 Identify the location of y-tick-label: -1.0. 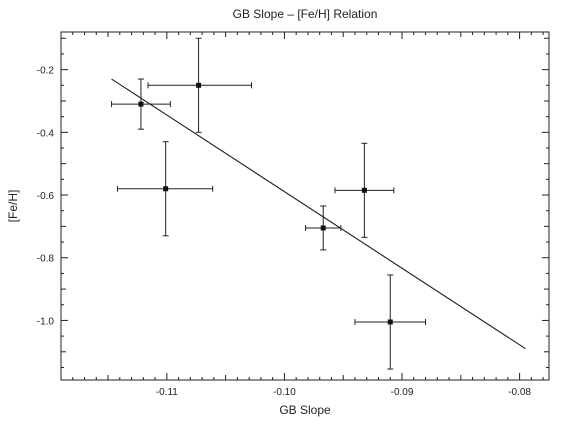
(46, 321).